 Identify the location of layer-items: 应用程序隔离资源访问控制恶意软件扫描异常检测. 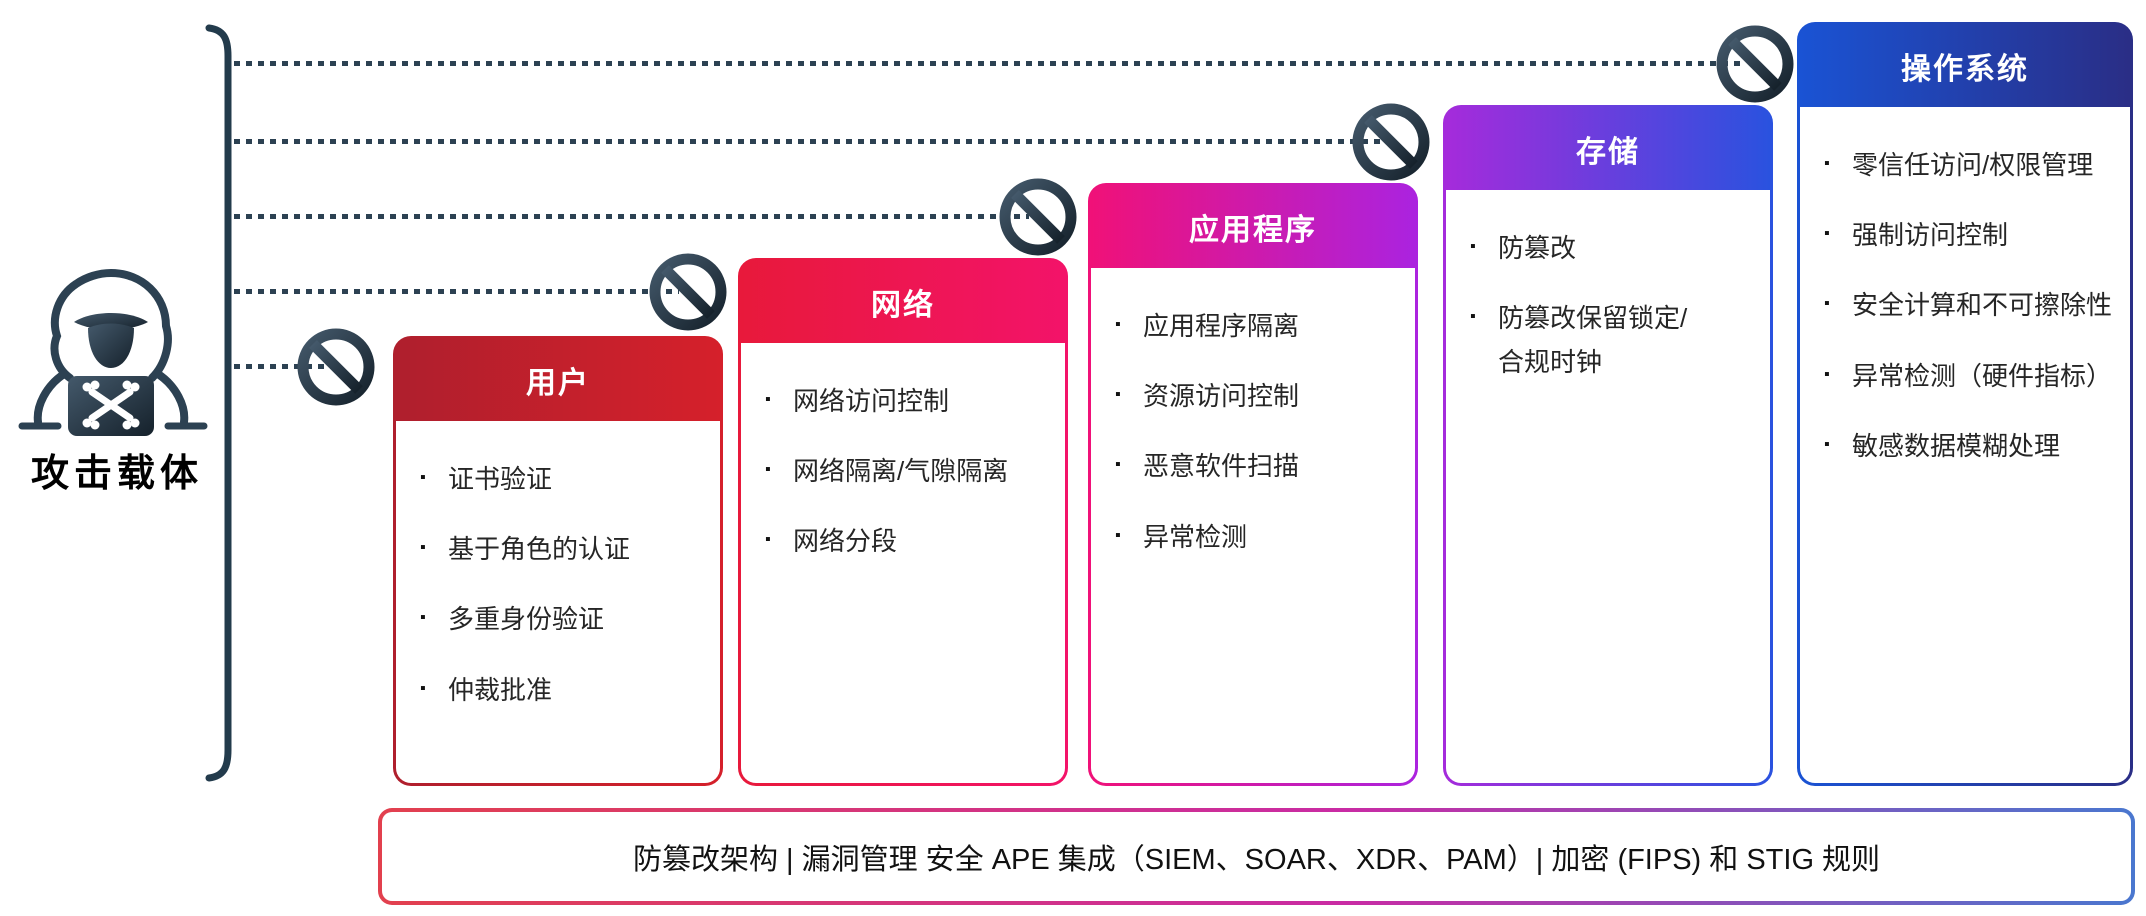
(1257, 431).